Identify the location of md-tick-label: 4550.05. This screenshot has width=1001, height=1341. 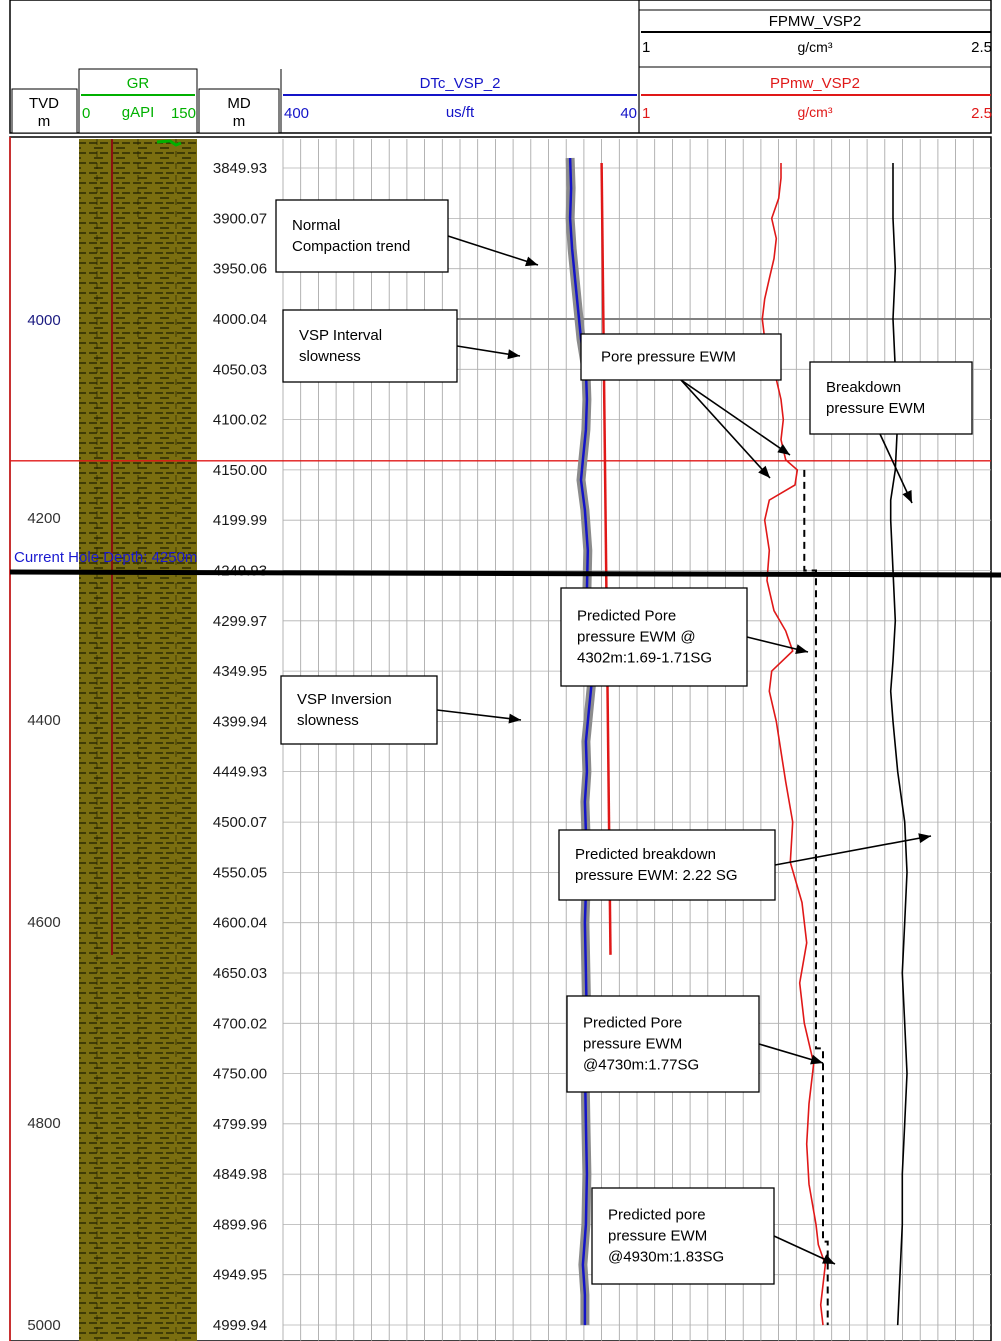
(240, 872).